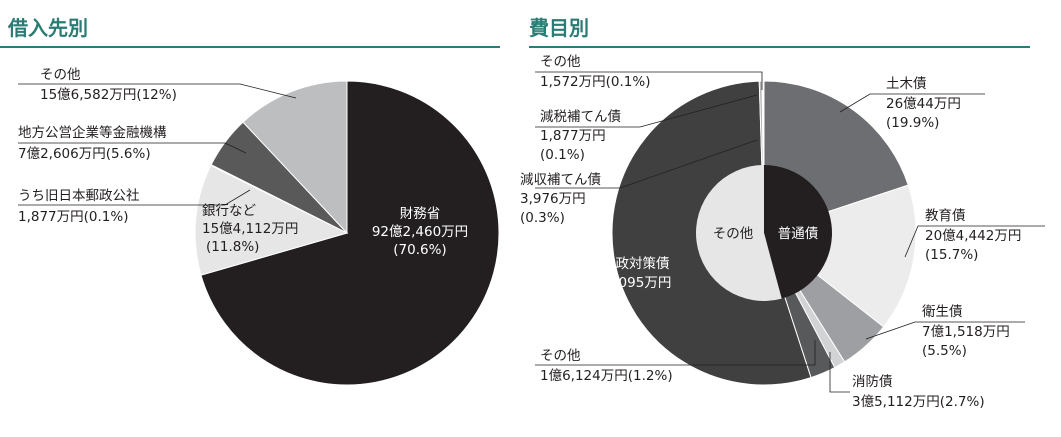 Image resolution: width=1061 pixels, height=437 pixels. Describe the element at coordinates (419, 250) in the screenshot. I see `label-lender-mof-percent: (70.6%)` at that location.